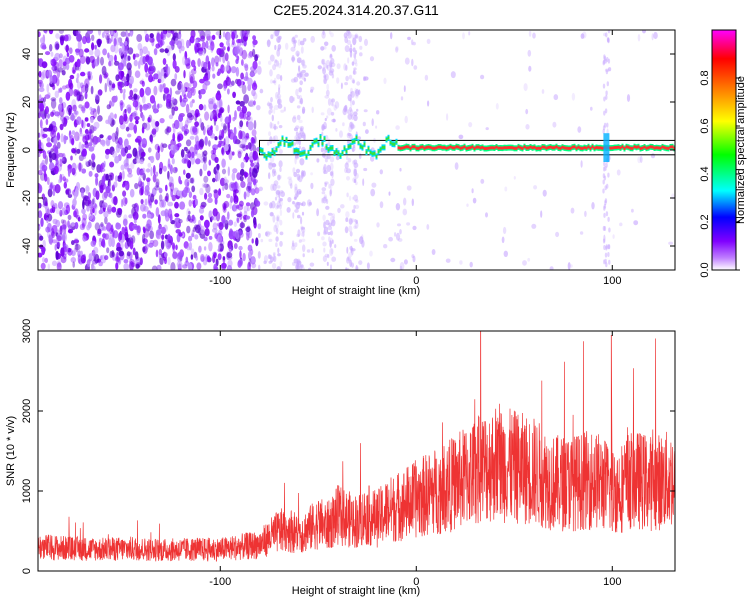 Image resolution: width=750 pixels, height=600 pixels. Describe the element at coordinates (27, 491) in the screenshot. I see `y-tick-label: 1000` at that location.